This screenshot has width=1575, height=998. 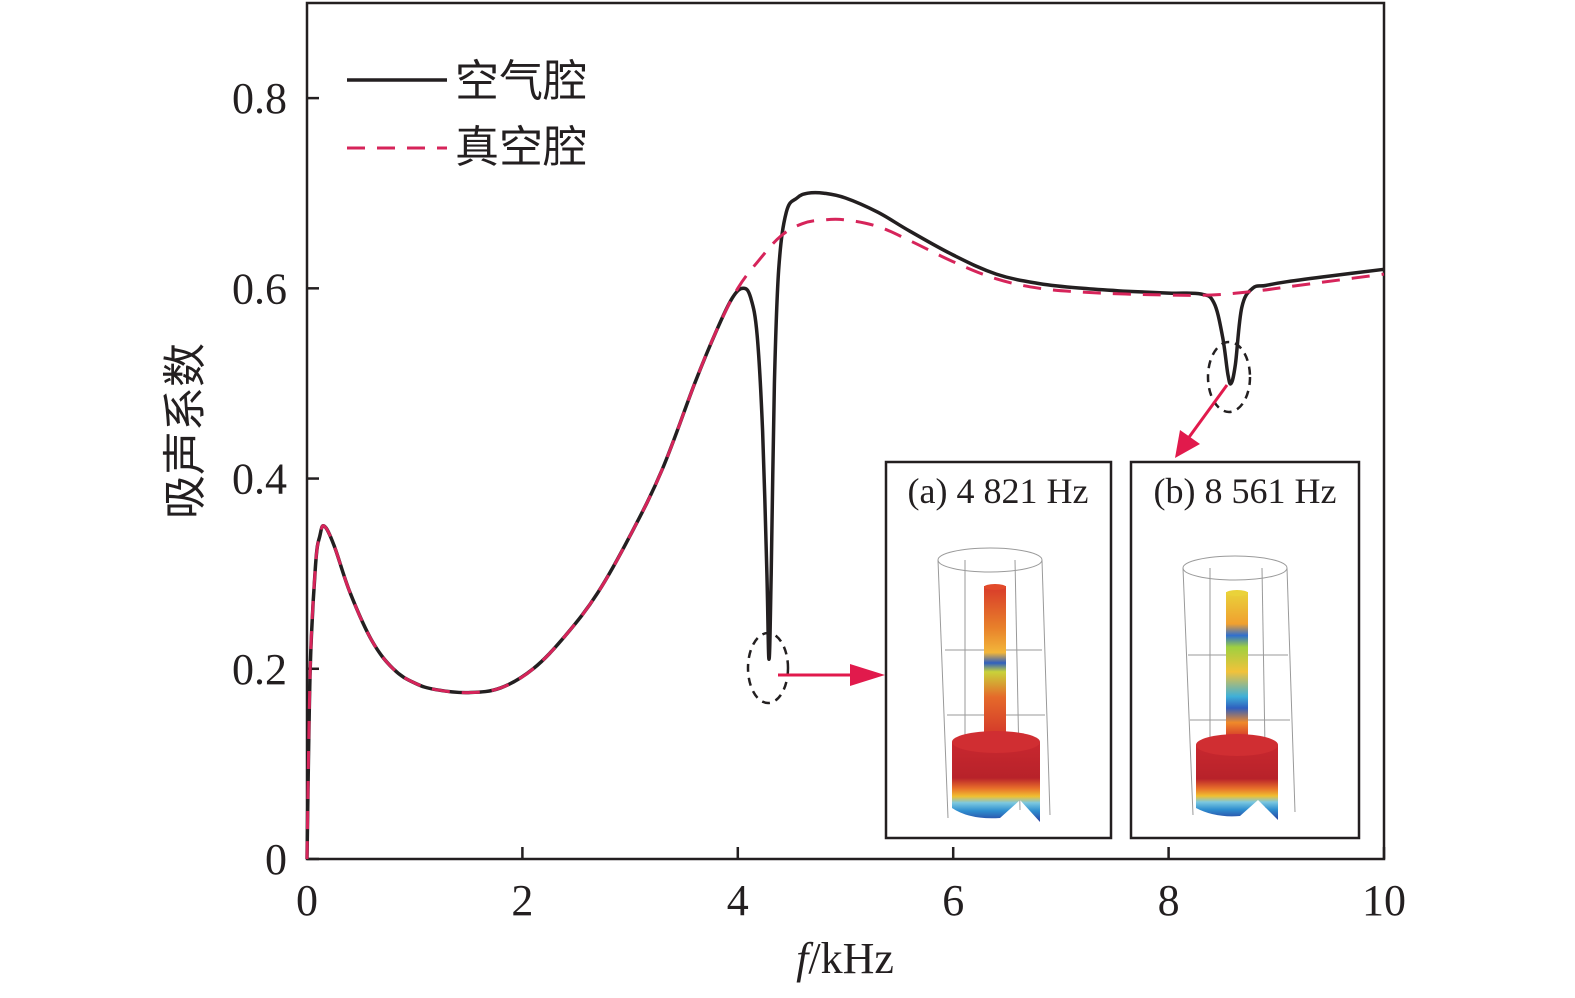 What do you see at coordinates (996, 742) in the screenshot?
I see `inset-a-cavity-top` at bounding box center [996, 742].